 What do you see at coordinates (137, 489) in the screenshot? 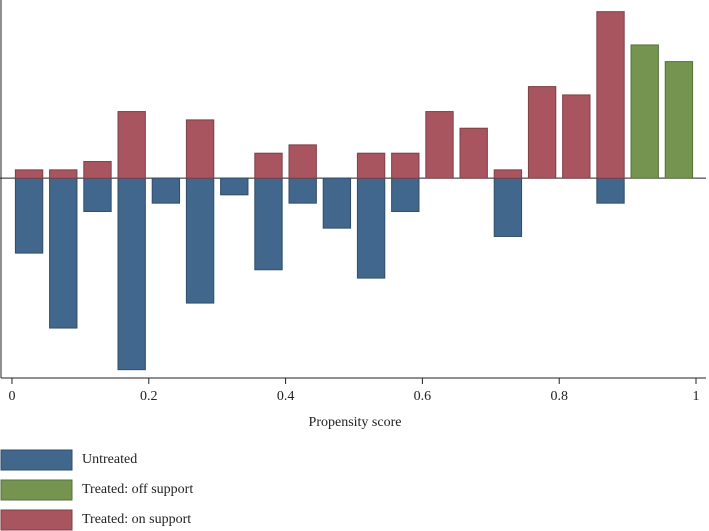
I see `legend-label: Treated: off support` at bounding box center [137, 489].